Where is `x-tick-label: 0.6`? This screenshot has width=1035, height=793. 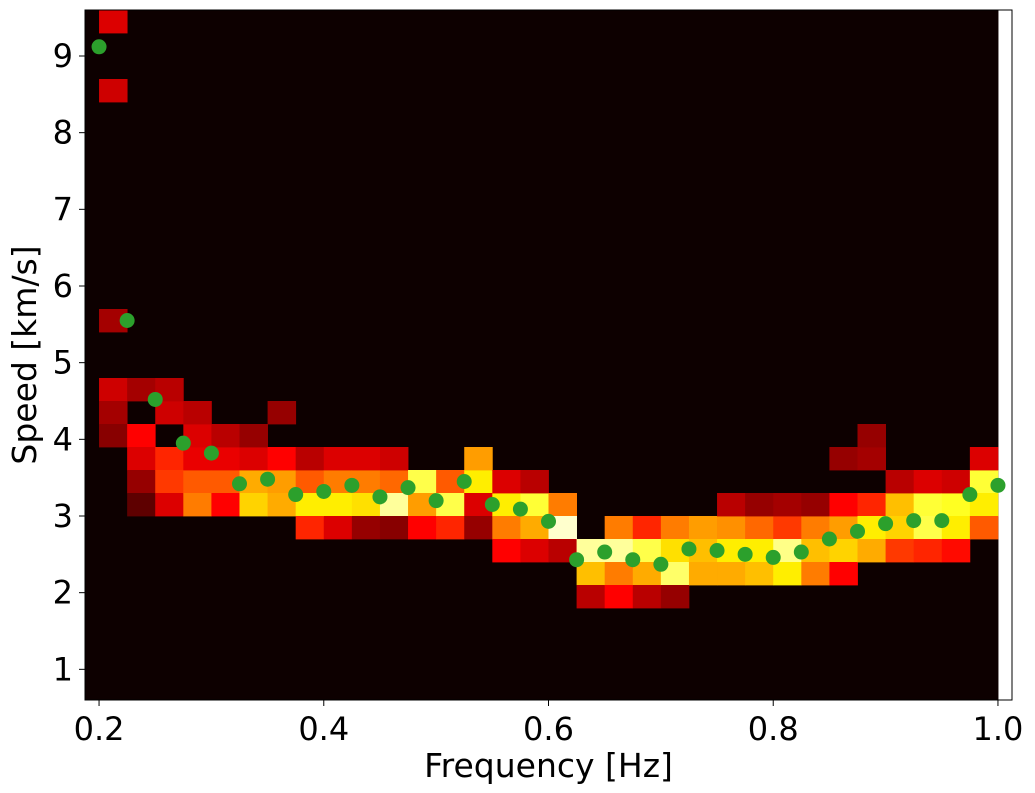 x-tick-label: 0.6 is located at coordinates (548, 729).